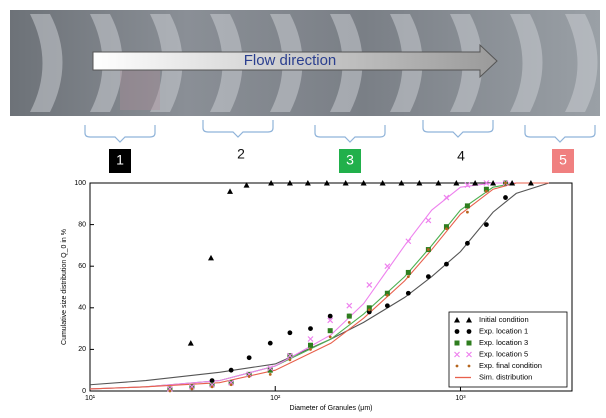 The height and width of the screenshot is (418, 606). Describe the element at coordinates (461, 156) in the screenshot. I see `location-label: 4` at that location.